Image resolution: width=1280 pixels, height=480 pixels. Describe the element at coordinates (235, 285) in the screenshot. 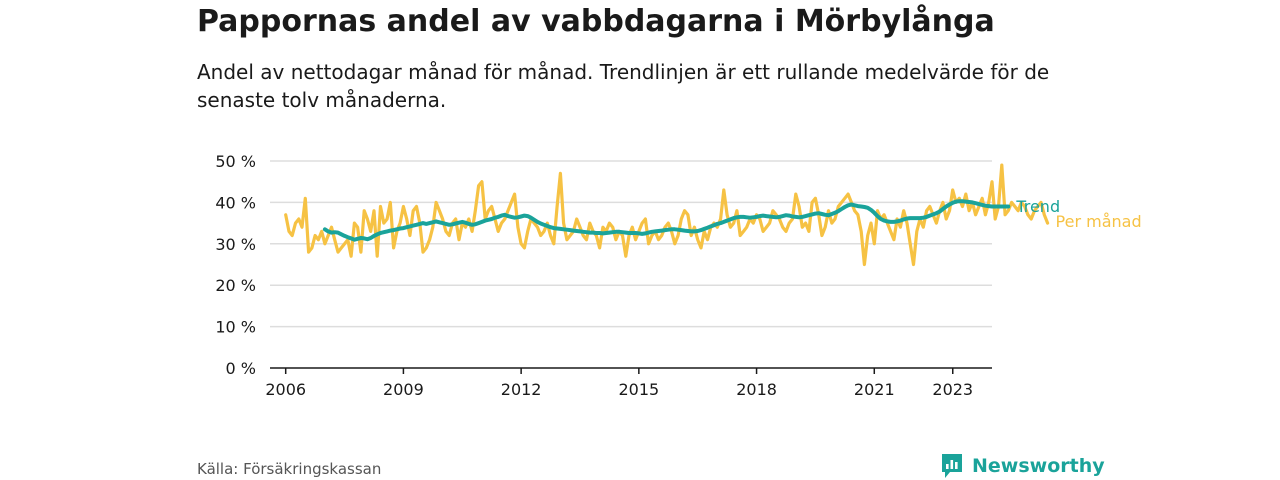

I see `y-tick-label: 20 %` at that location.